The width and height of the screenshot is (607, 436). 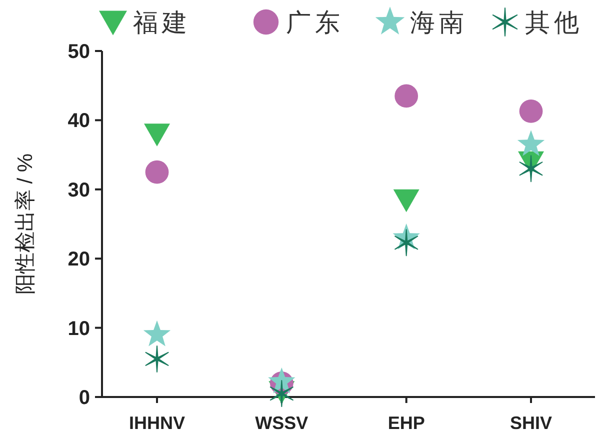 What do you see at coordinates (25, 224) in the screenshot?
I see `y-axis-title: 阳性检出率 / %` at bounding box center [25, 224].